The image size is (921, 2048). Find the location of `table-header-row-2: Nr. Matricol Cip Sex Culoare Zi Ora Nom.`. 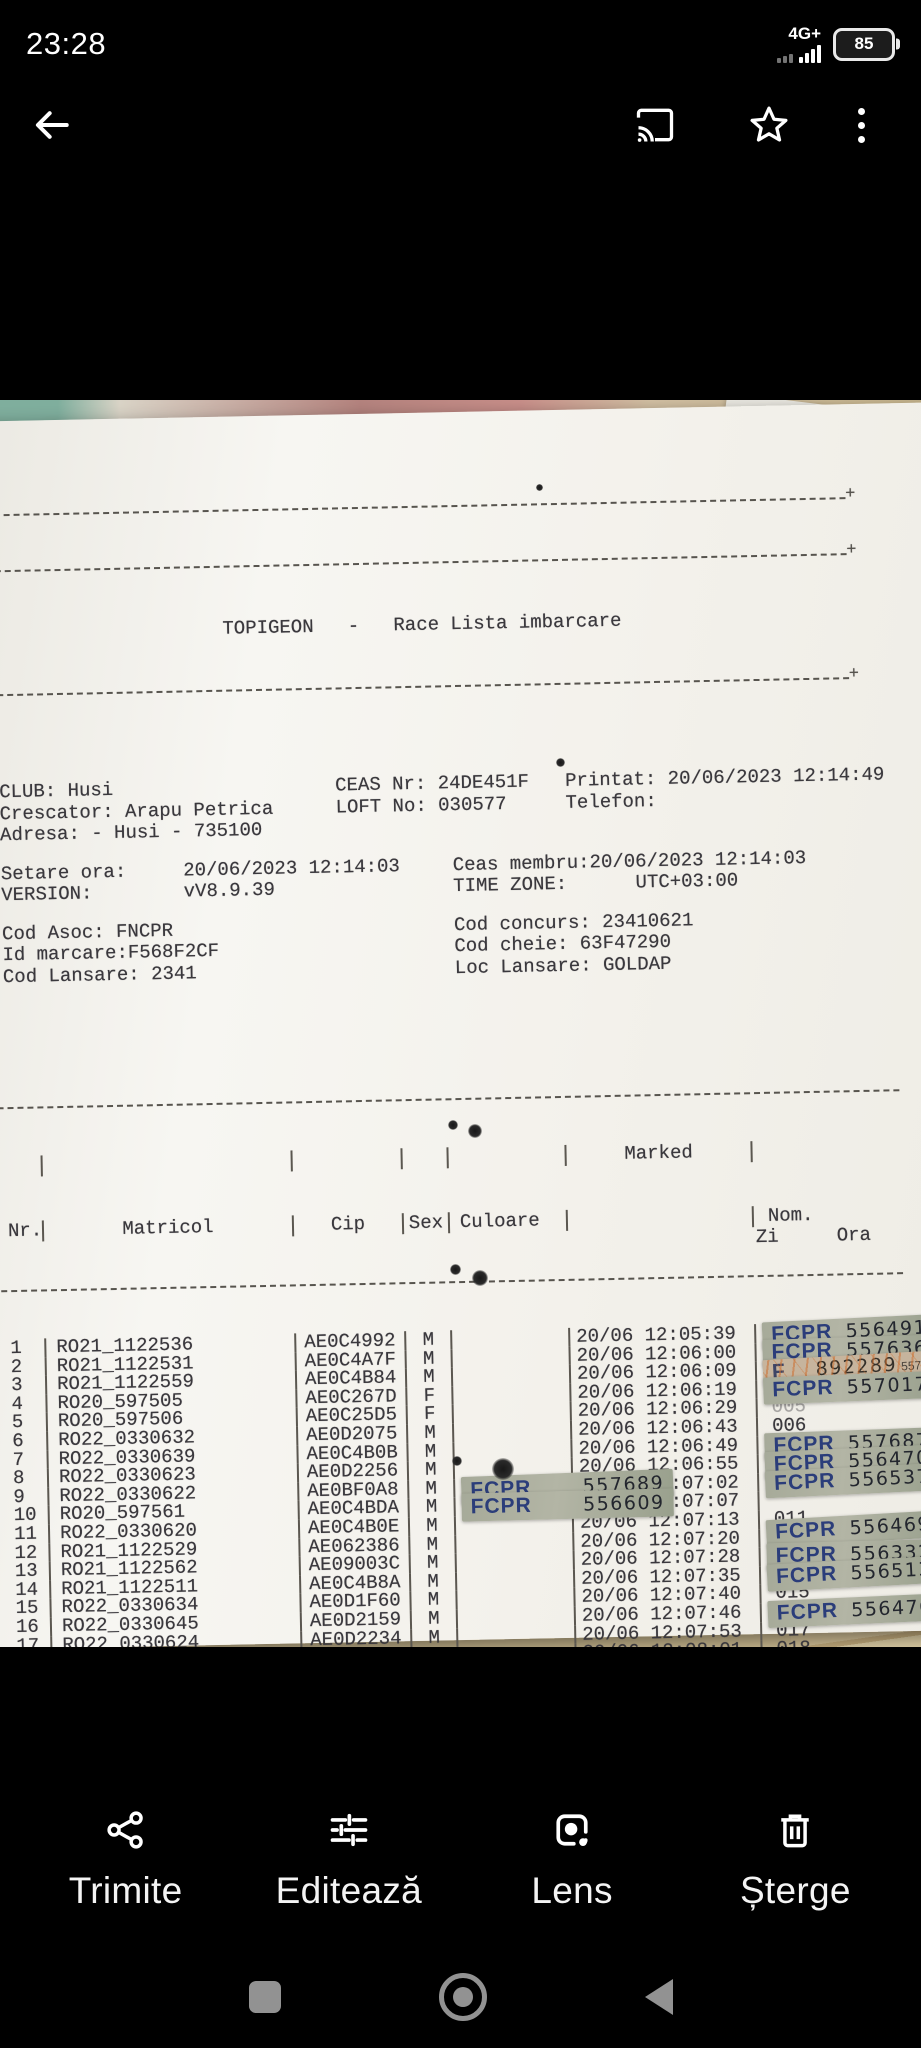

table-header-row-2: Nr. Matricol Cip Sex Culoare Zi Ora Nom. is located at coordinates (455, 1225).